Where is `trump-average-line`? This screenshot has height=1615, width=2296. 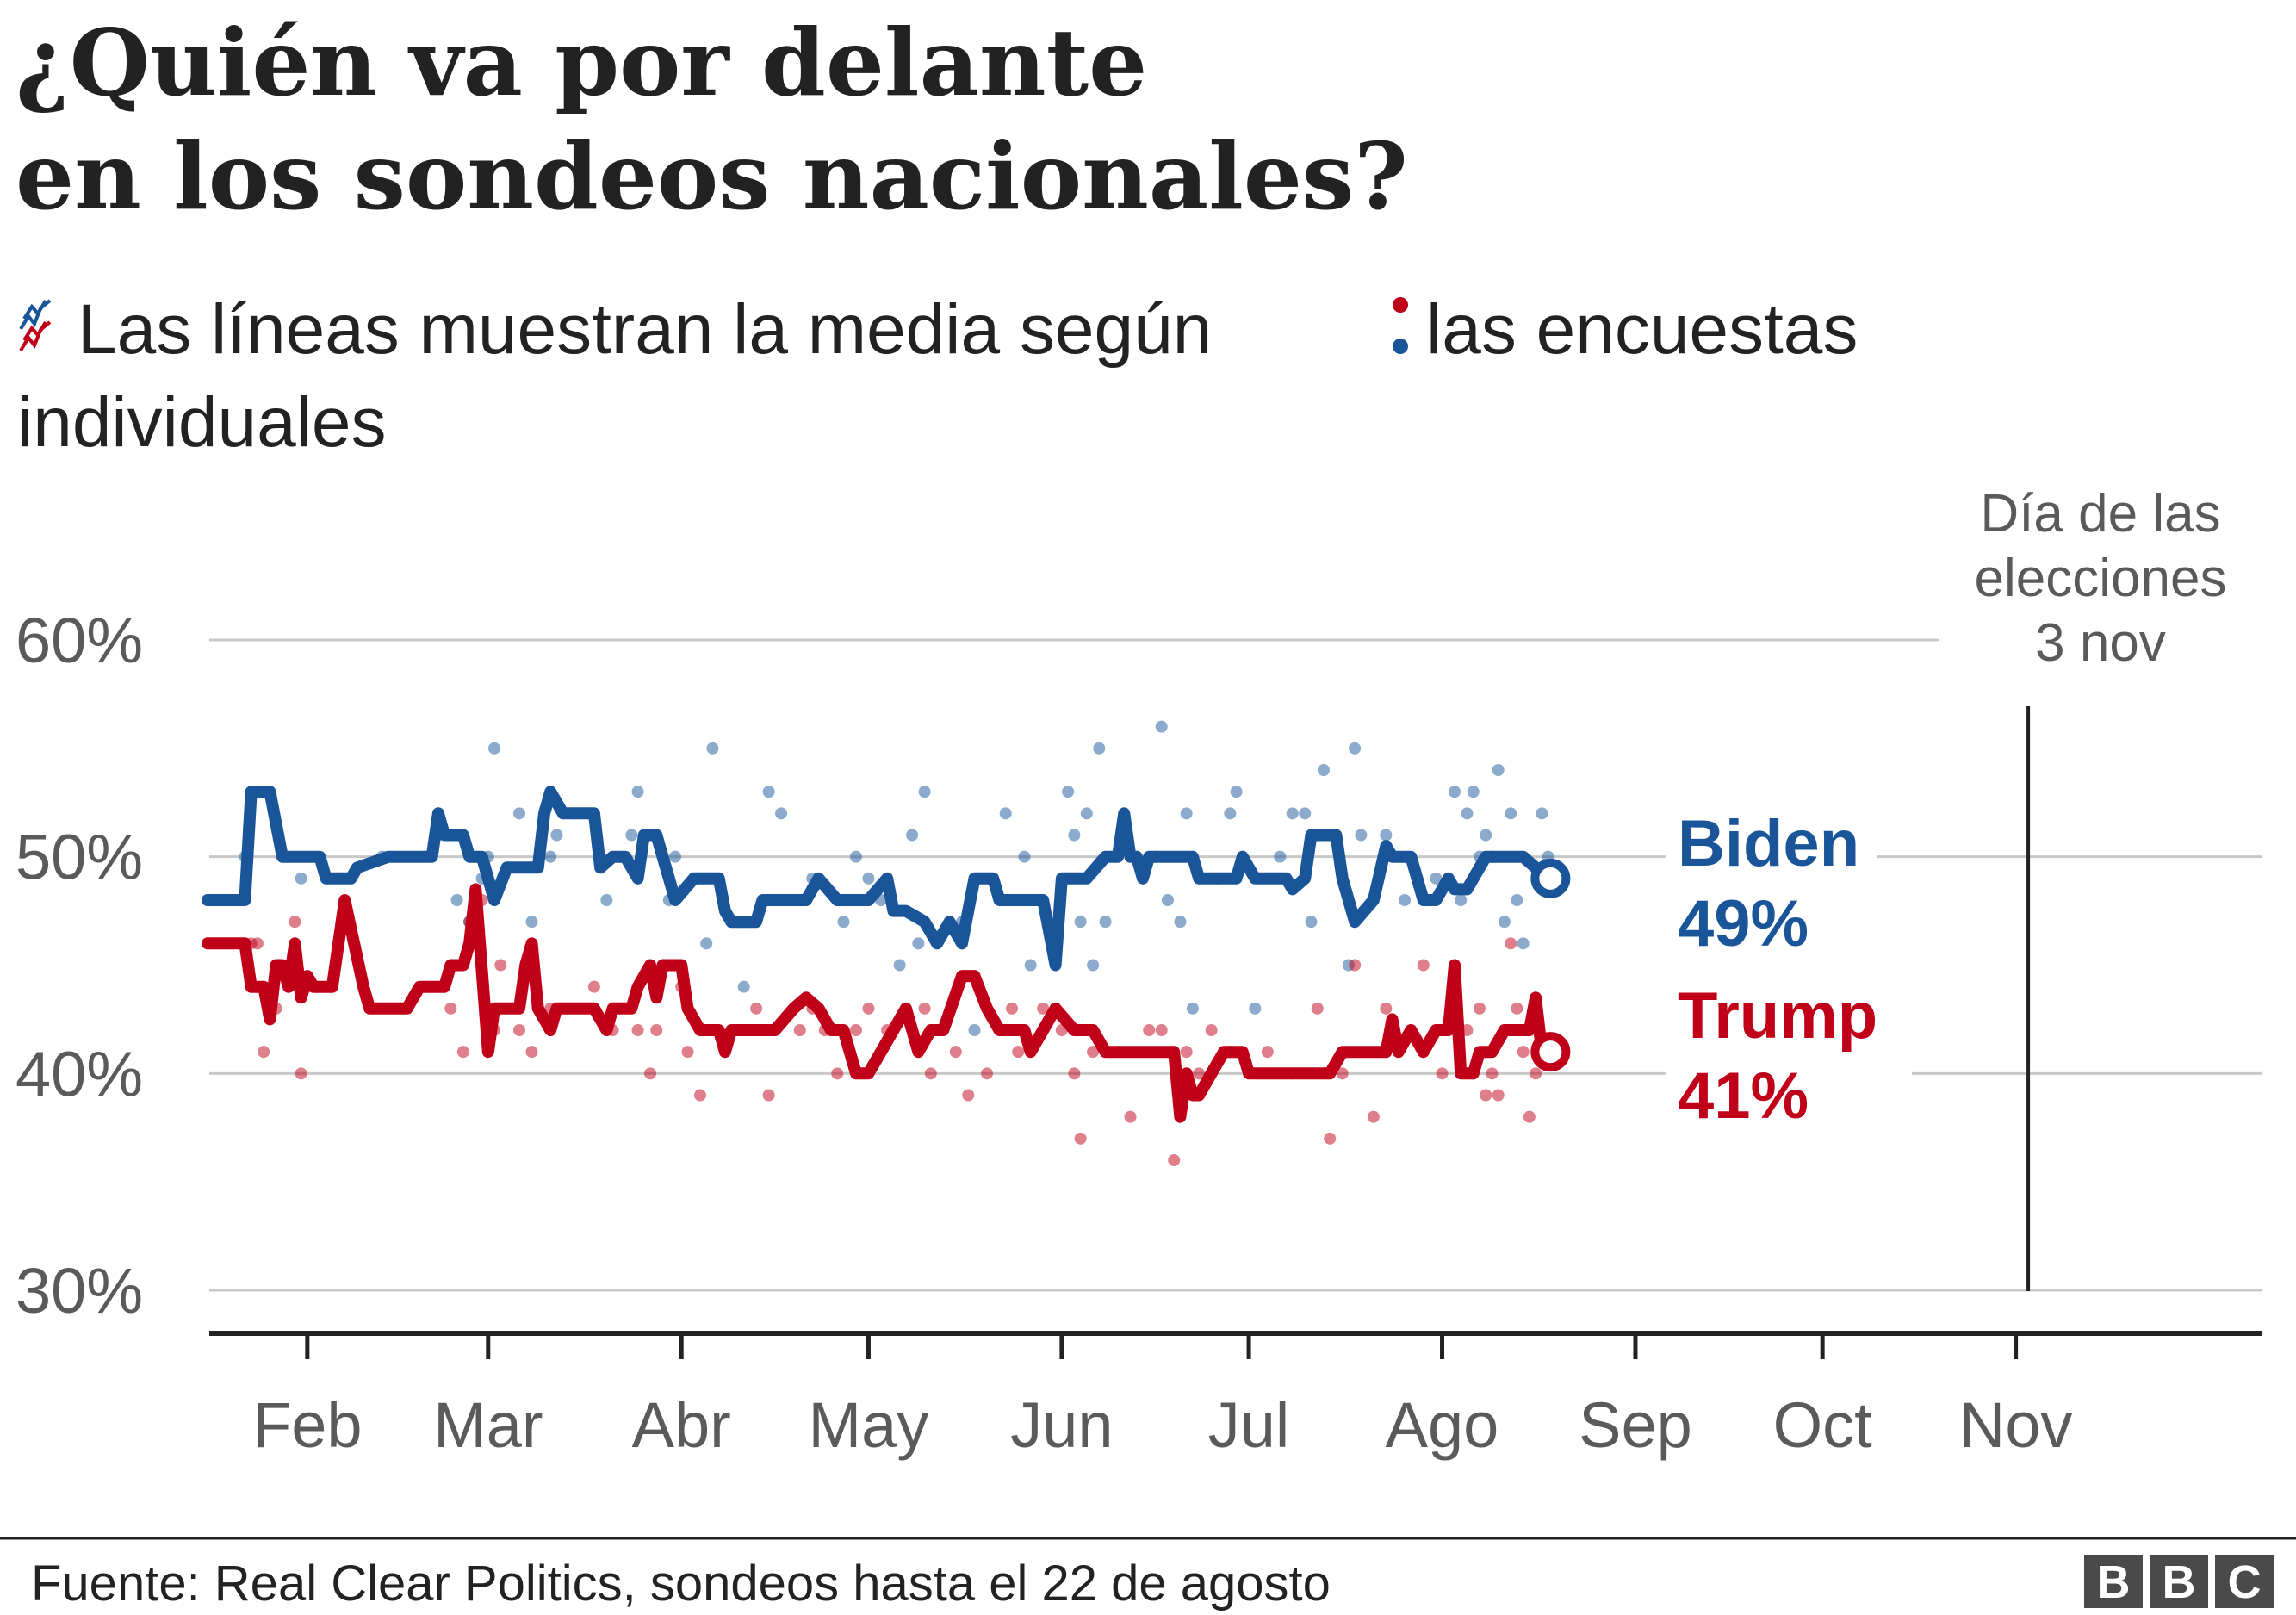
trump-average-line is located at coordinates (875, 1003).